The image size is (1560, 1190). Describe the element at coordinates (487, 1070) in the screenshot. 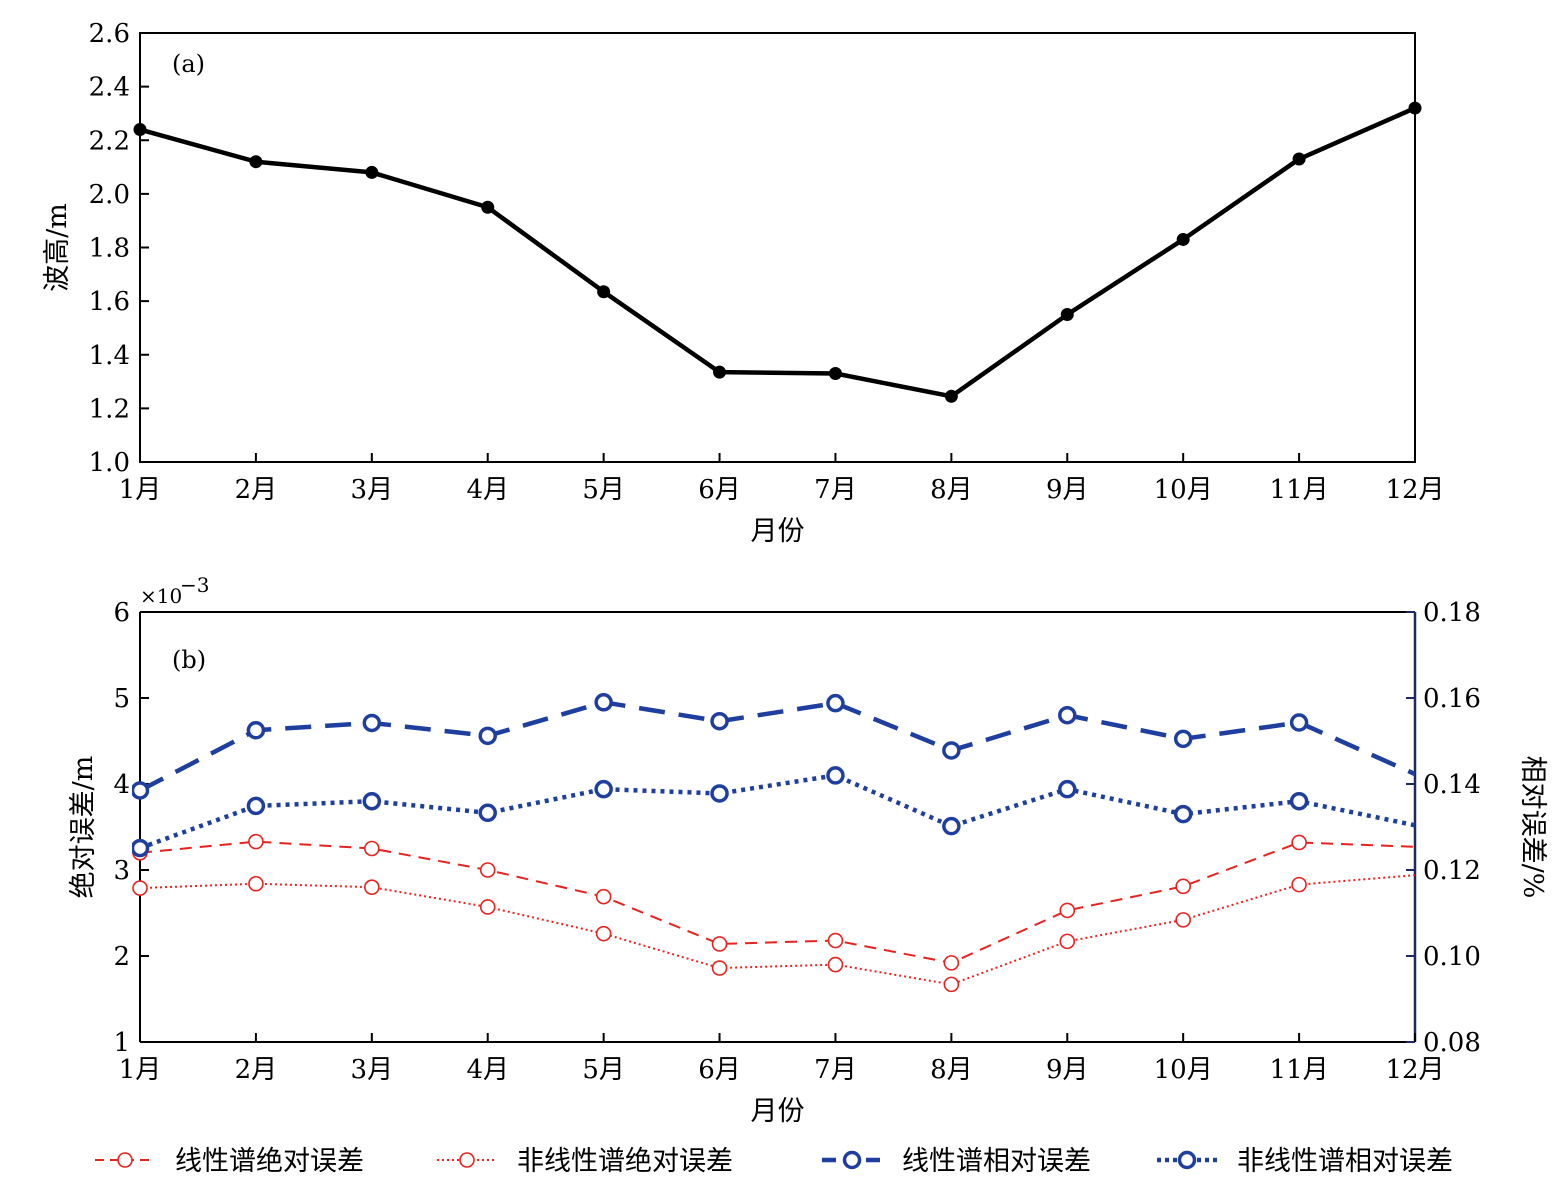

I see `panel-b-xtick-label: 4月` at that location.